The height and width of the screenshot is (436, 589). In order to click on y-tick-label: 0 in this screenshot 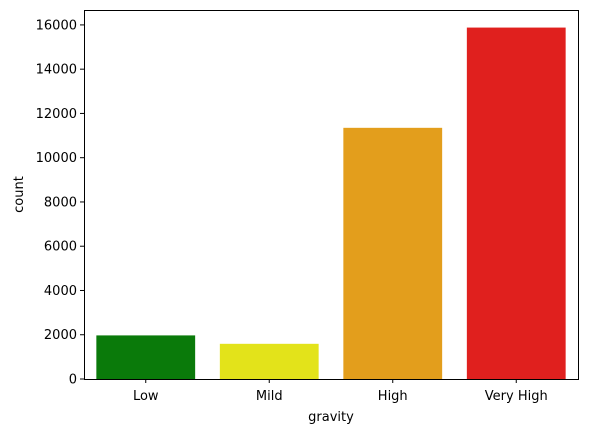, I will do `click(73, 380)`.